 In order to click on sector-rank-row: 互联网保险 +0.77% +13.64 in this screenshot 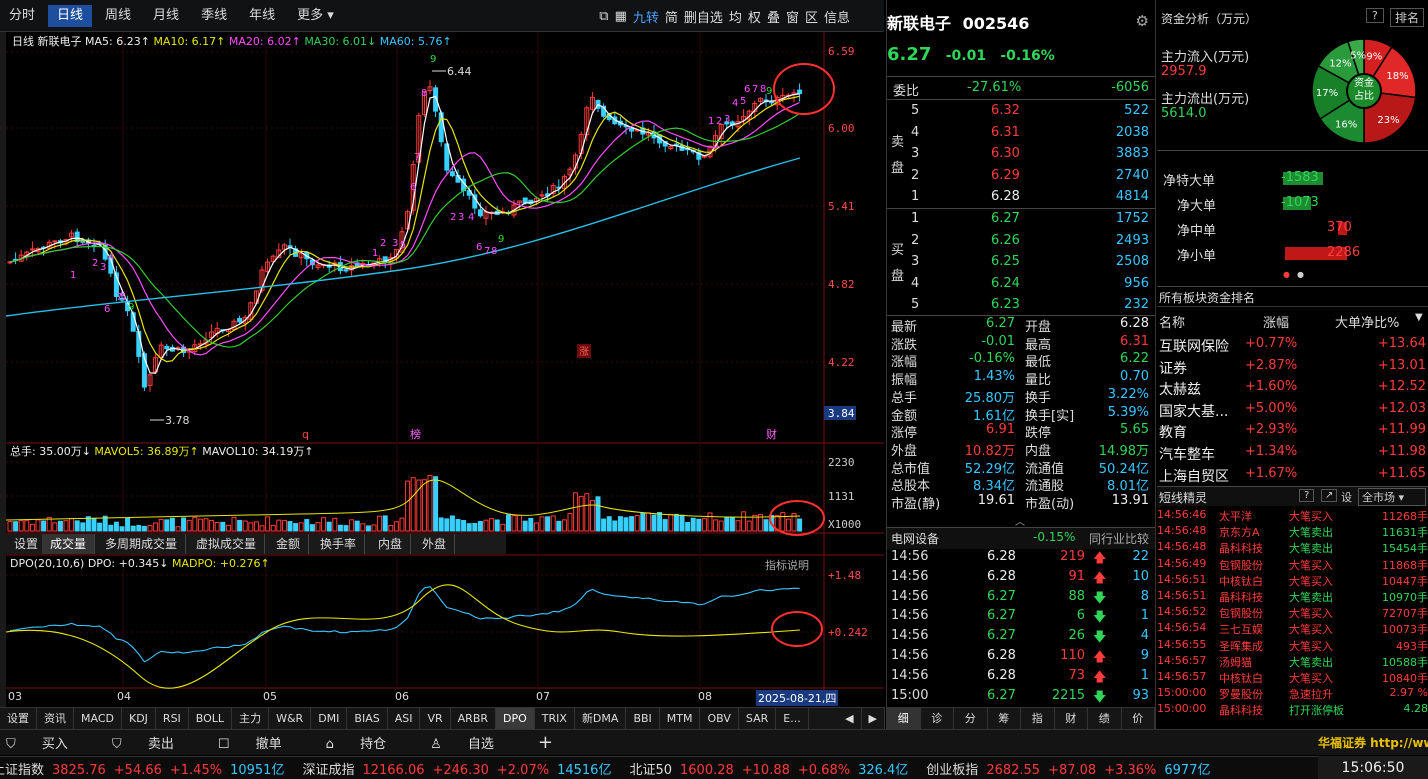, I will do `click(1292, 346)`.